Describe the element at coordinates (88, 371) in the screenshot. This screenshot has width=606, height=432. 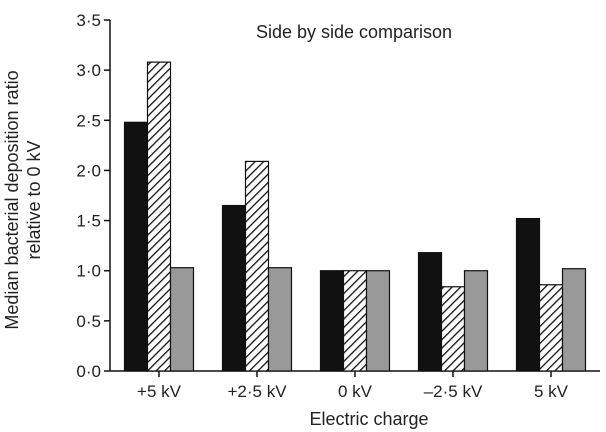
I see `y-tick-label: 0·0` at that location.